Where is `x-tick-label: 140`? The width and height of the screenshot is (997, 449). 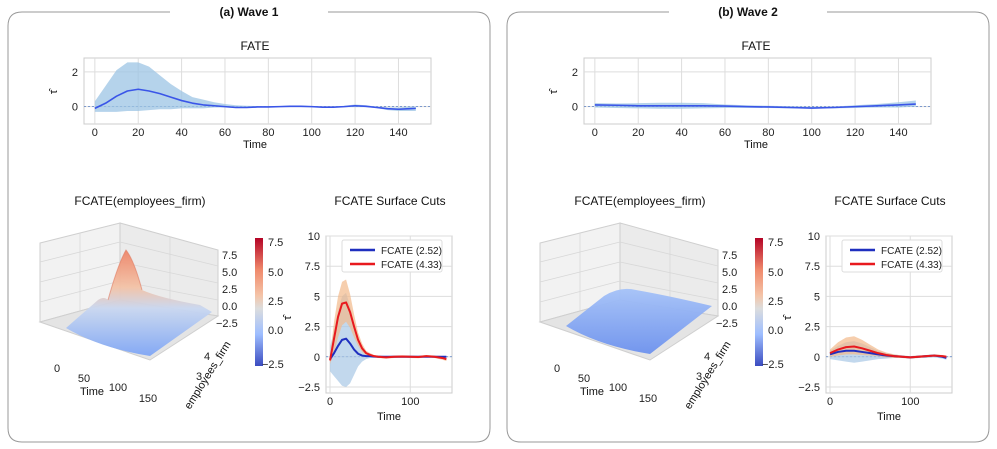 x-tick-label: 140 is located at coordinates (398, 133).